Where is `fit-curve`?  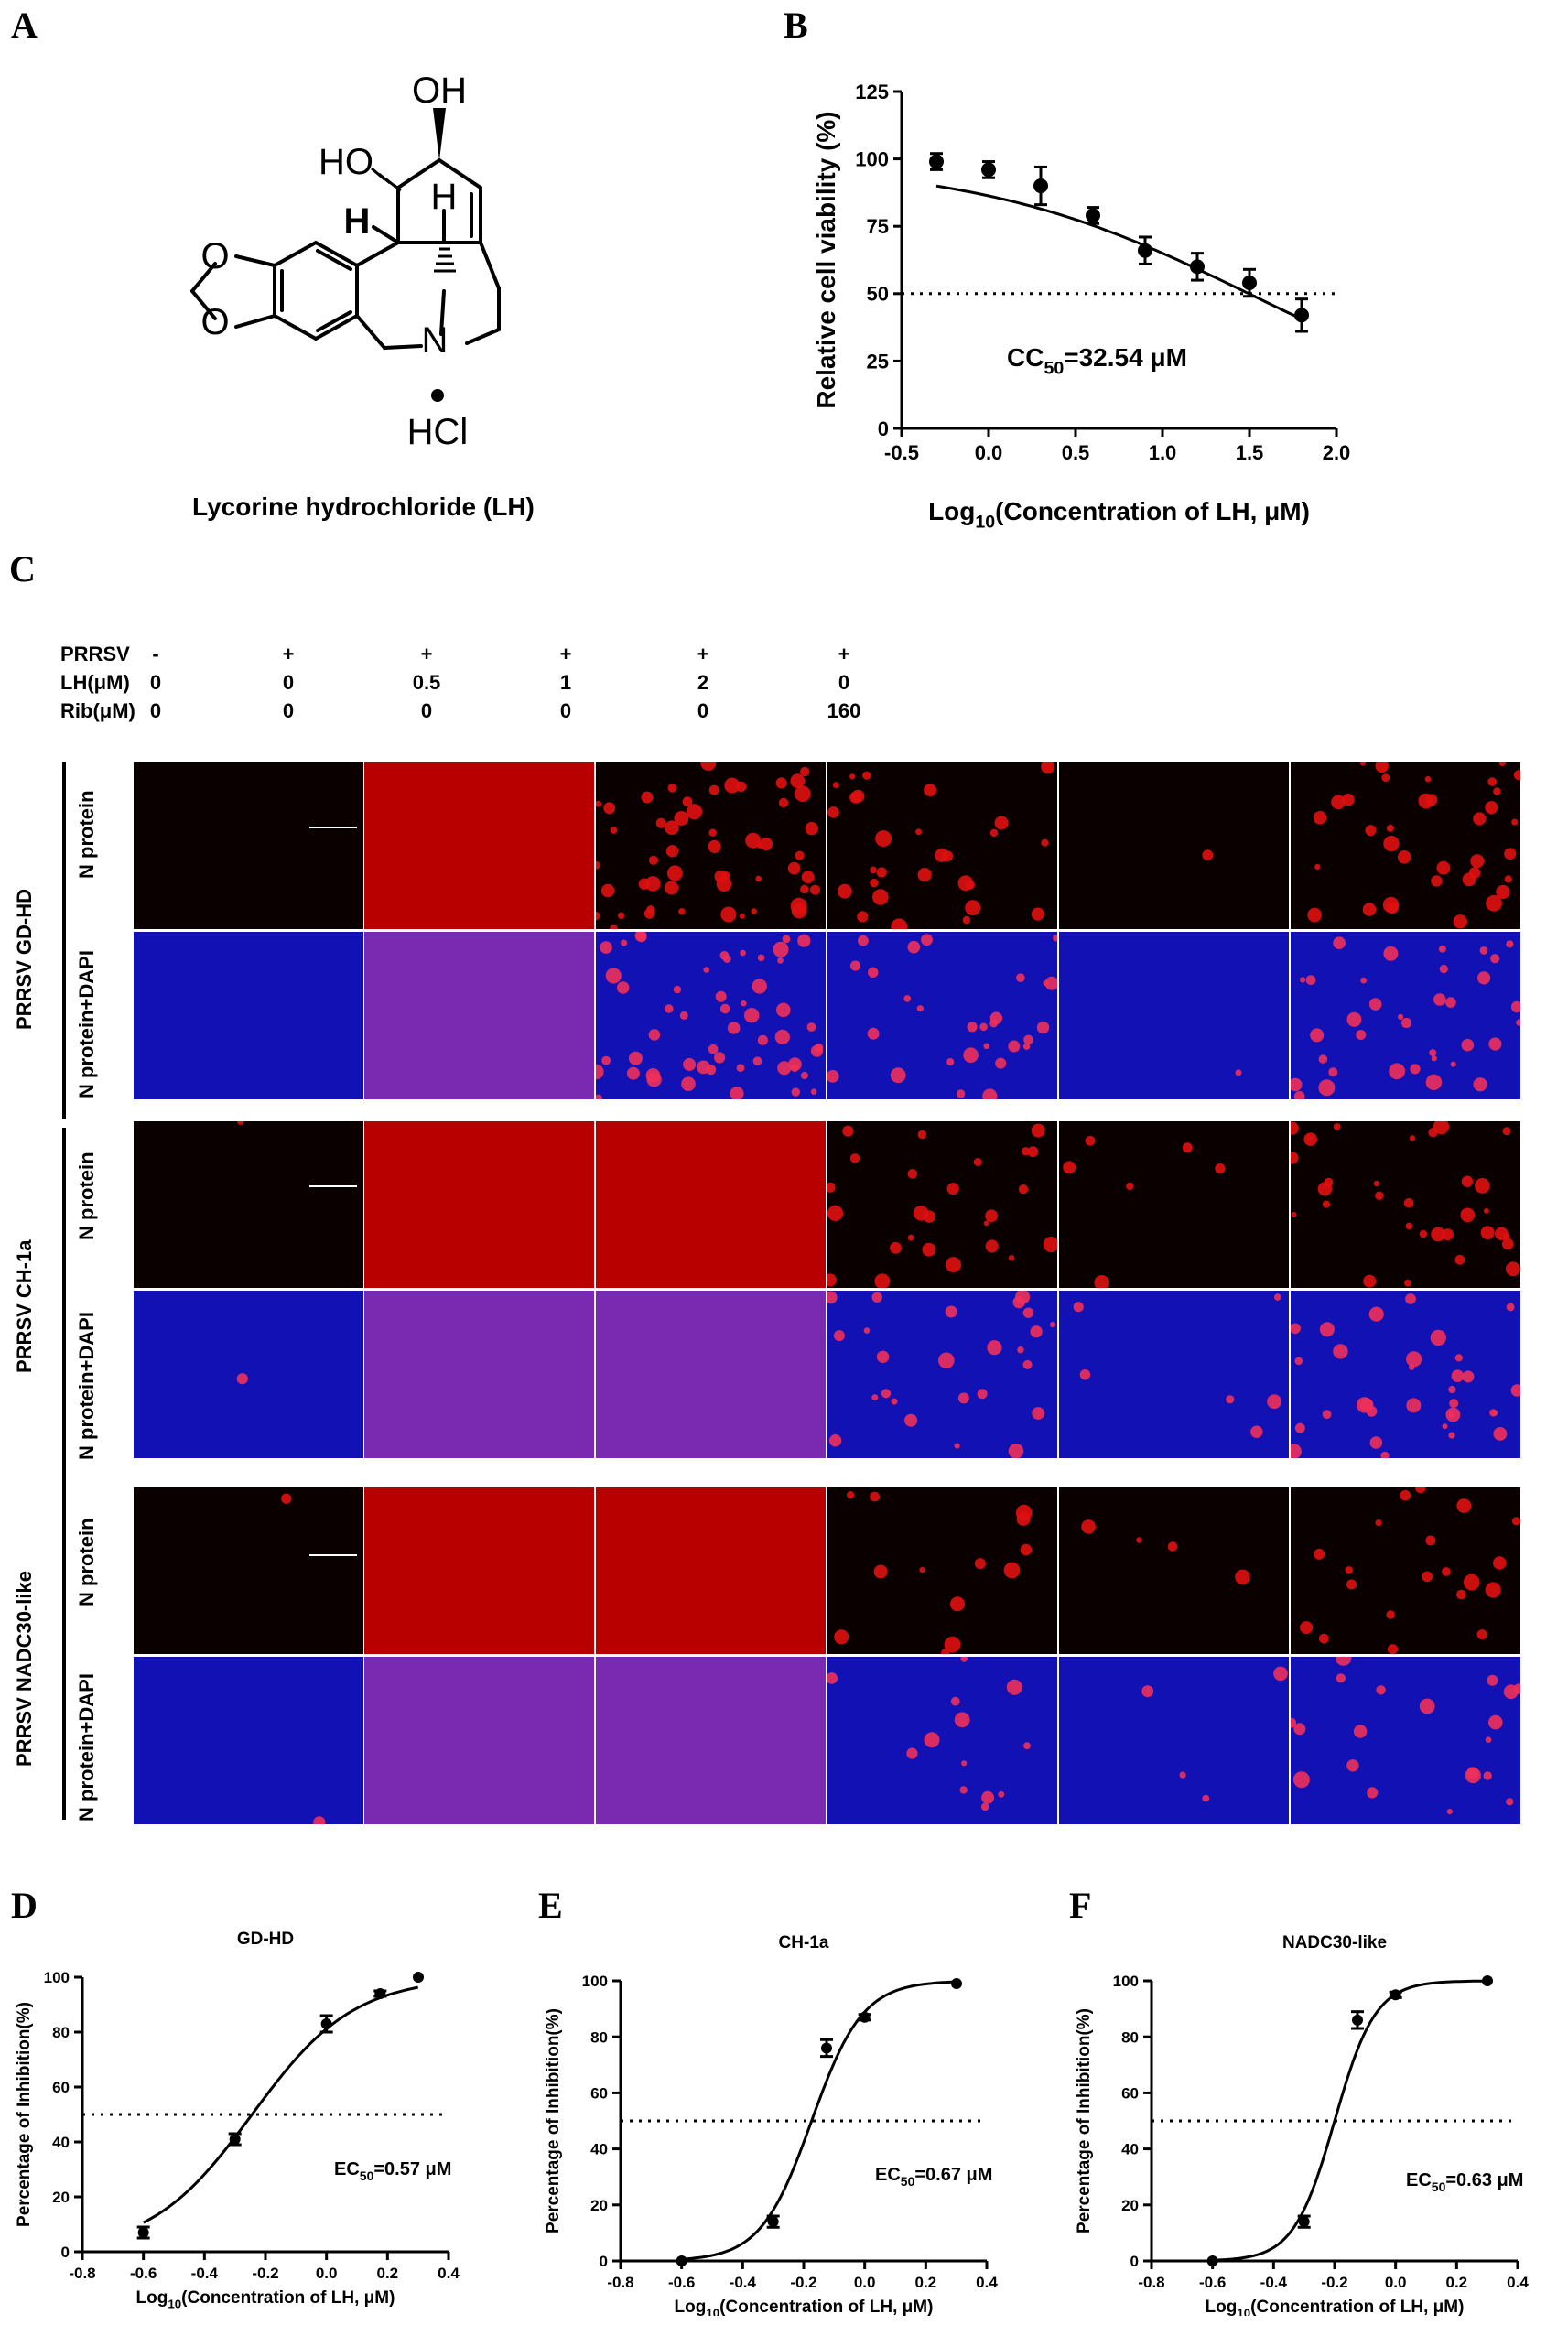
fit-curve is located at coordinates (1119, 252).